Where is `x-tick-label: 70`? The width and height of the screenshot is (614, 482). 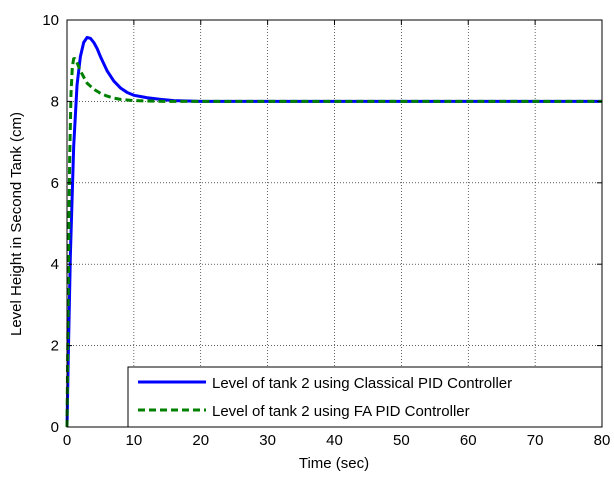 x-tick-label: 70 is located at coordinates (535, 440).